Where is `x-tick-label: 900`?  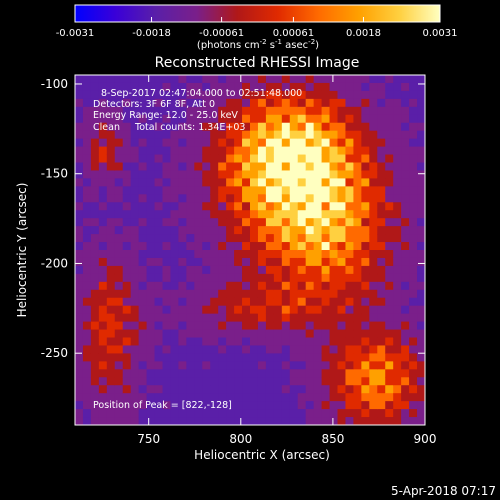
x-tick-label: 900 is located at coordinates (425, 439).